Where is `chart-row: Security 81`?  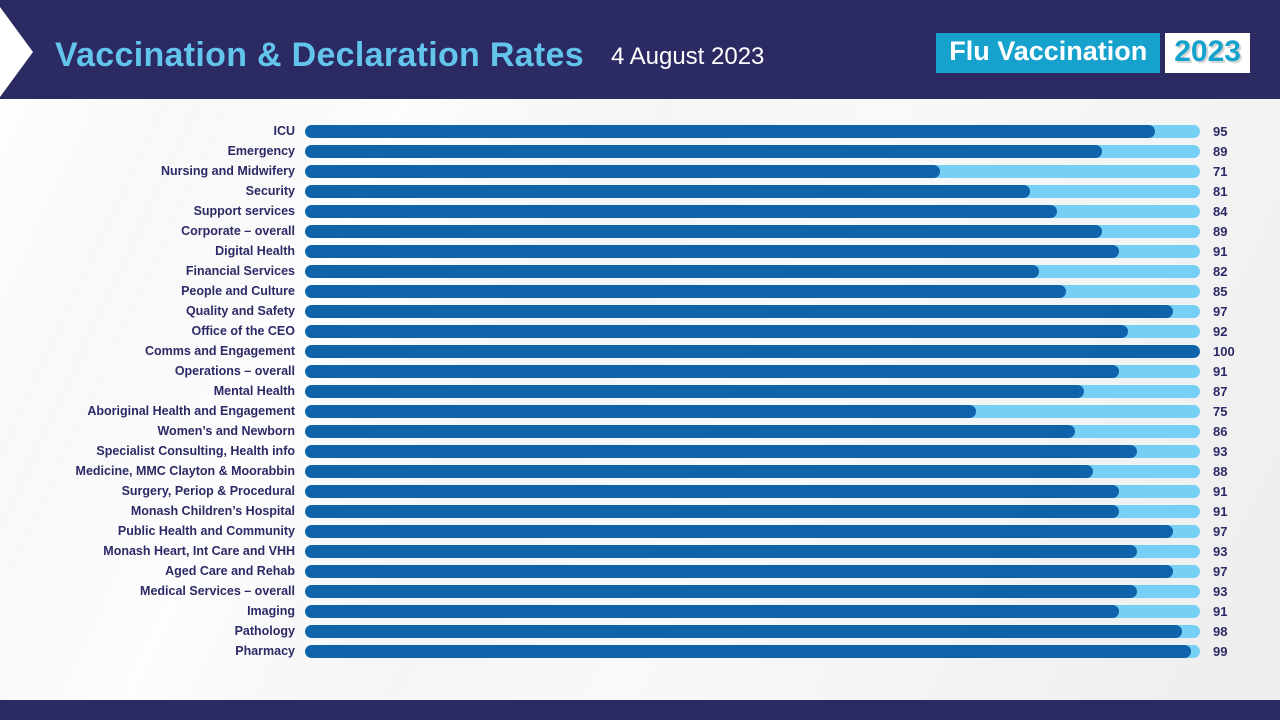 chart-row: Security 81 is located at coordinates (627, 191).